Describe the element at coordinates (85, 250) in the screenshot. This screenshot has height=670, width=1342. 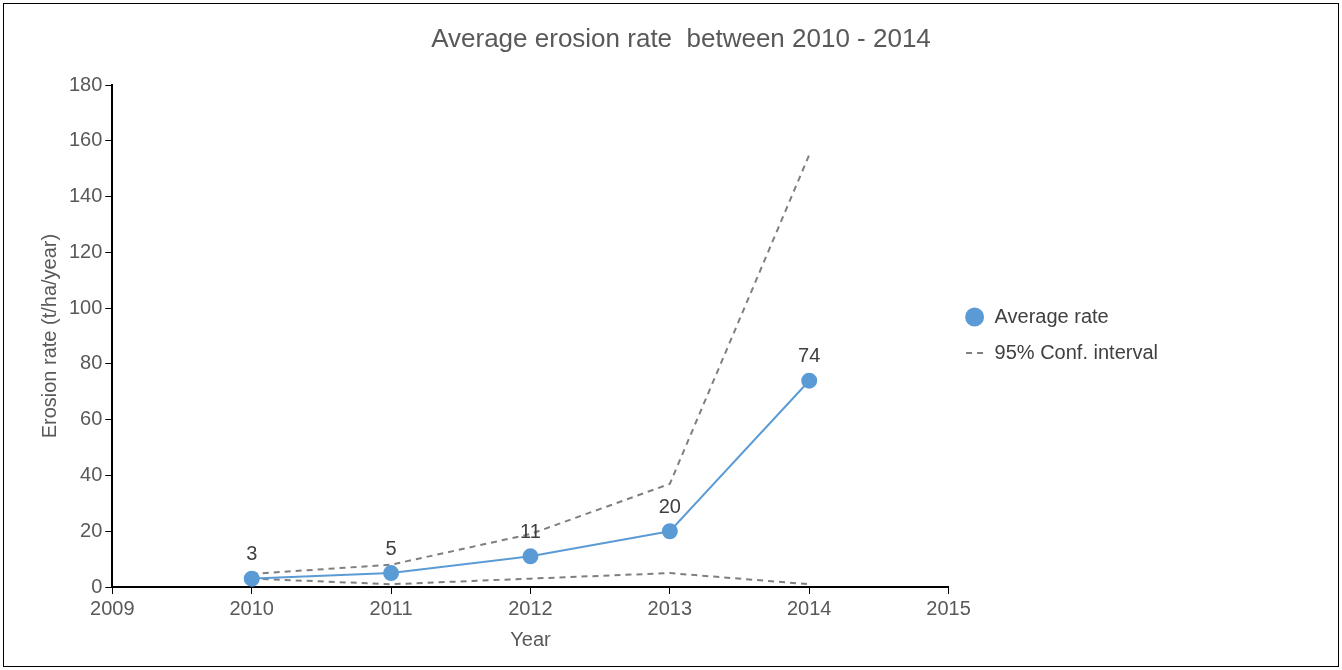
I see `y-tick-label: 120` at that location.